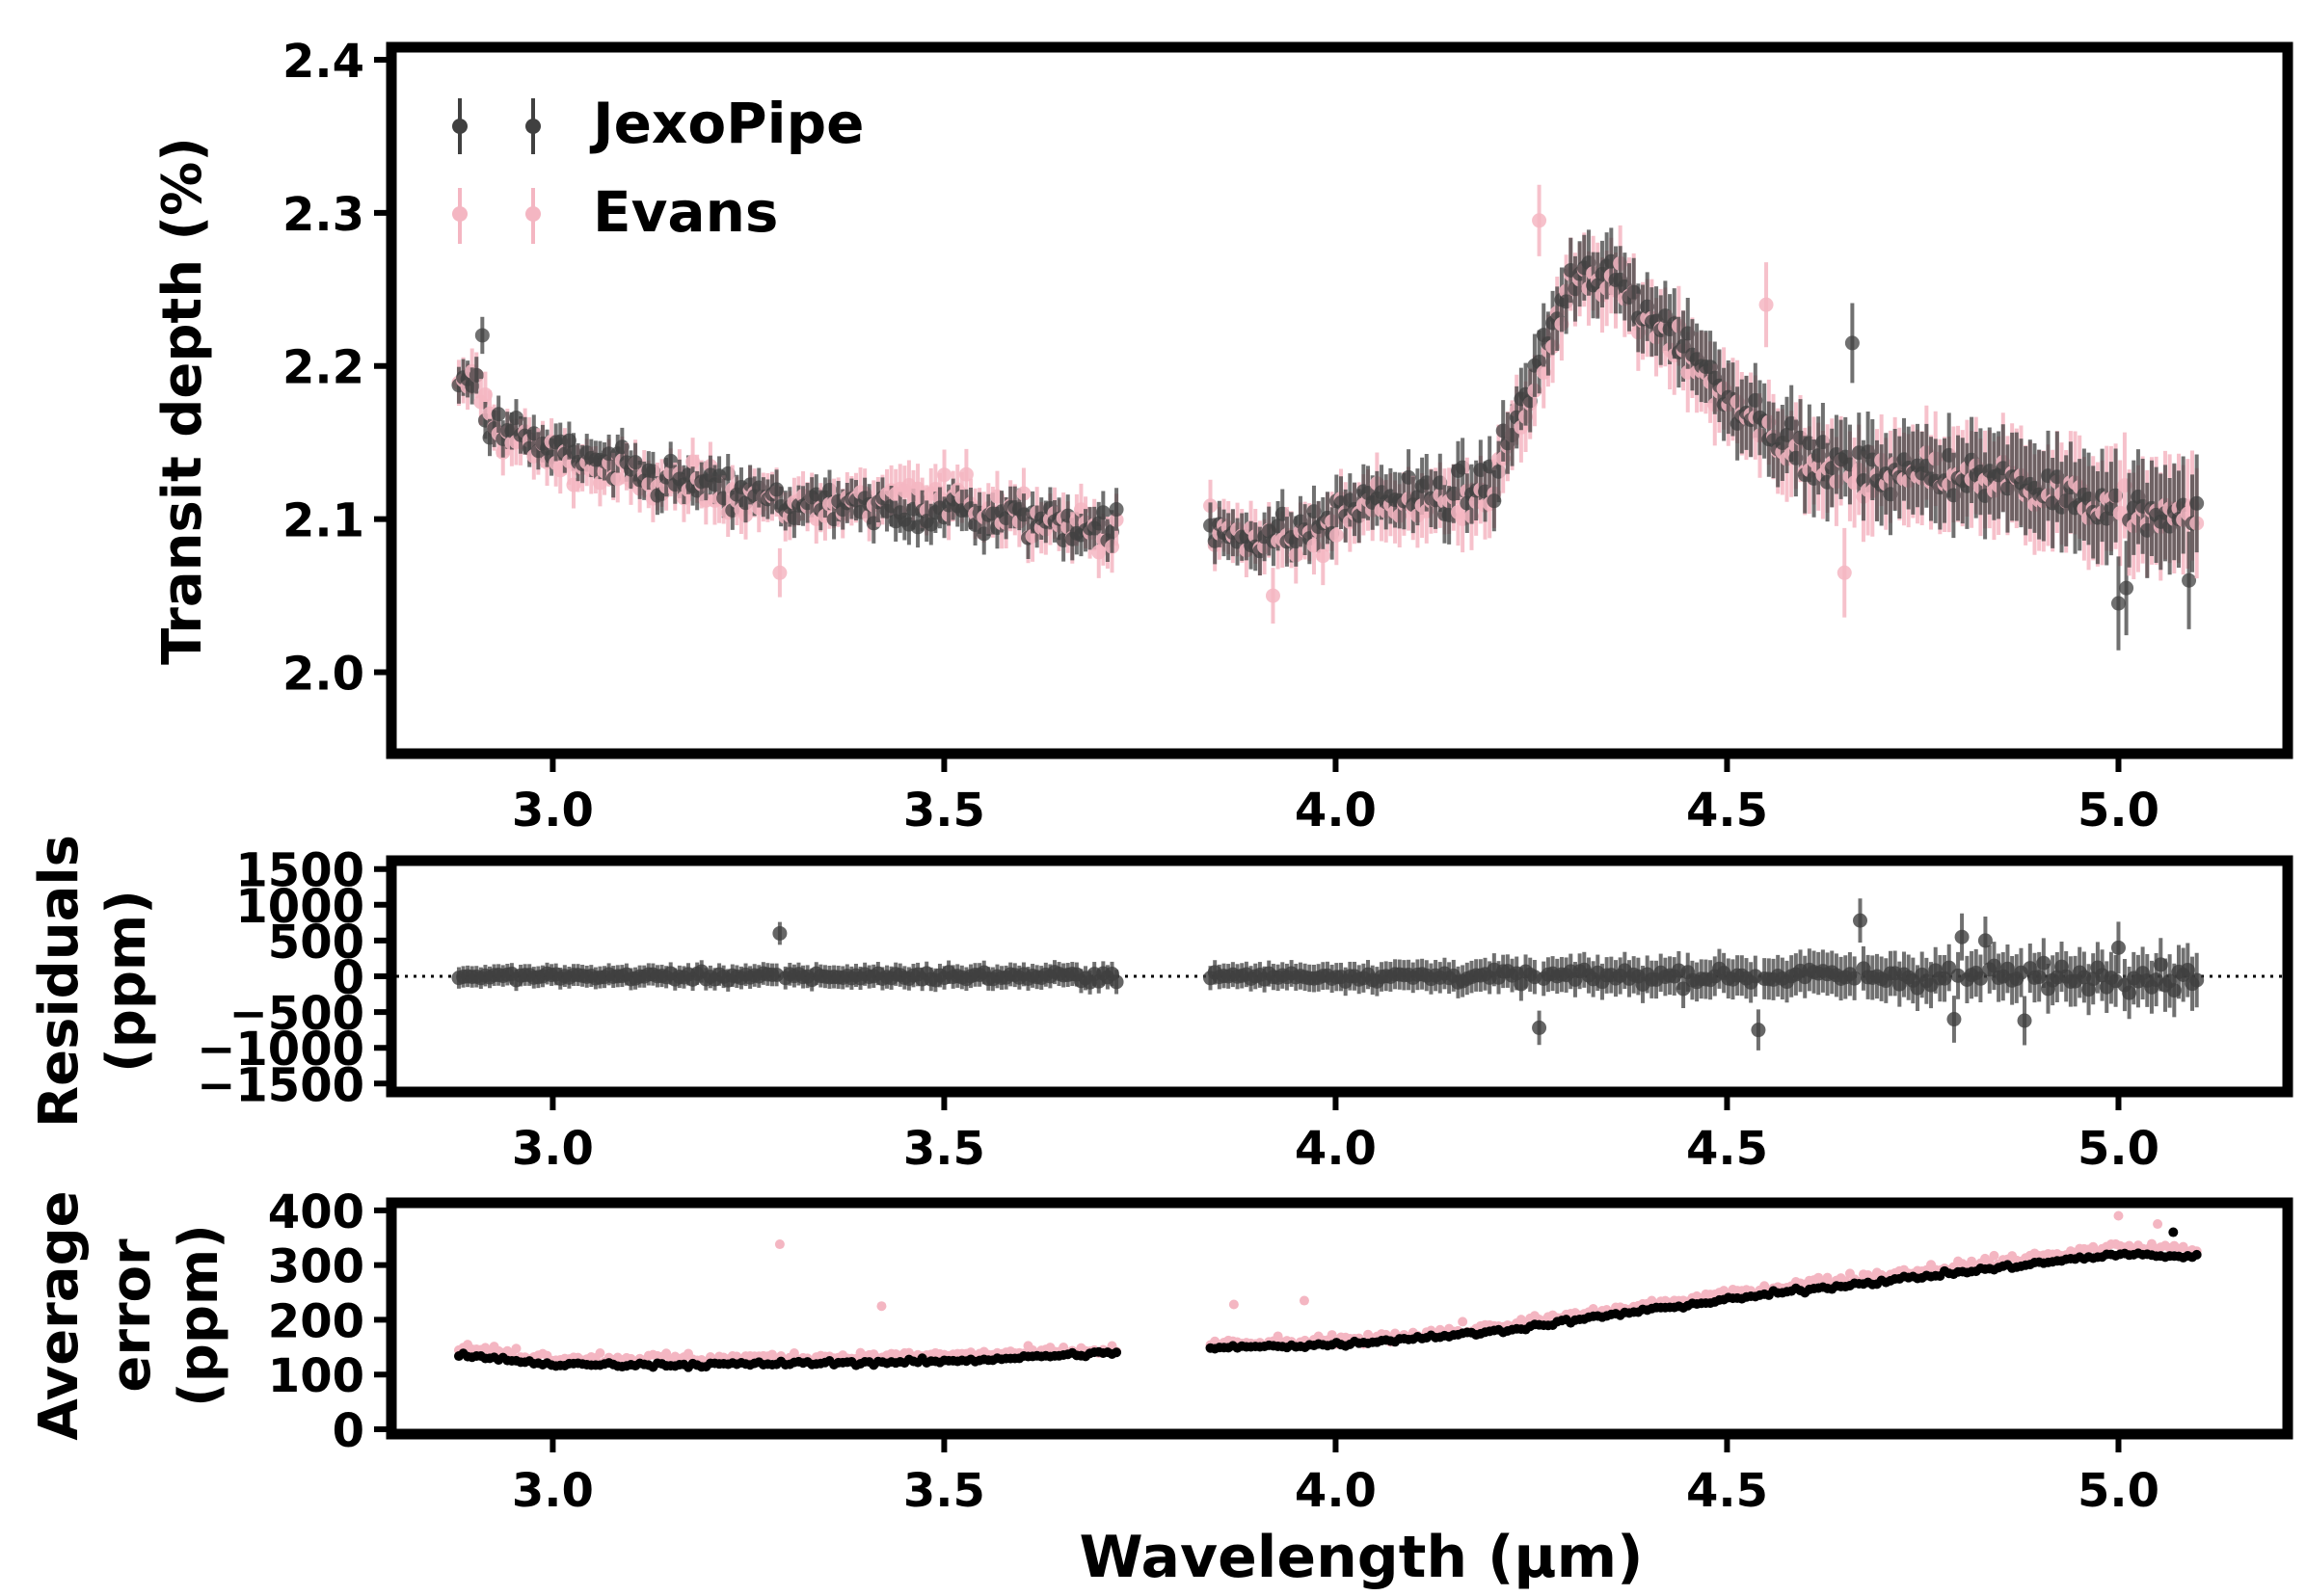  Describe the element at coordinates (460, 214) in the screenshot. I see `legend-marker-evans` at that location.